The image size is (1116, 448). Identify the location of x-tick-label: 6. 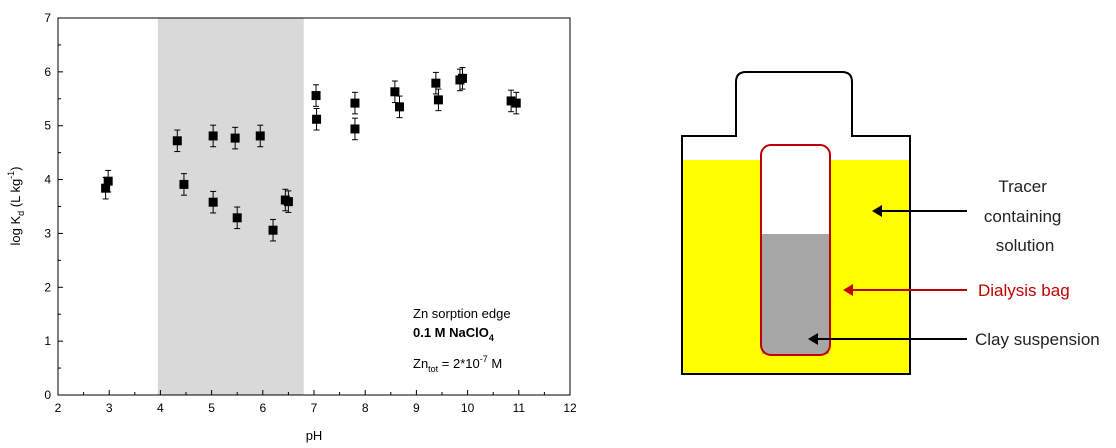
(262, 408).